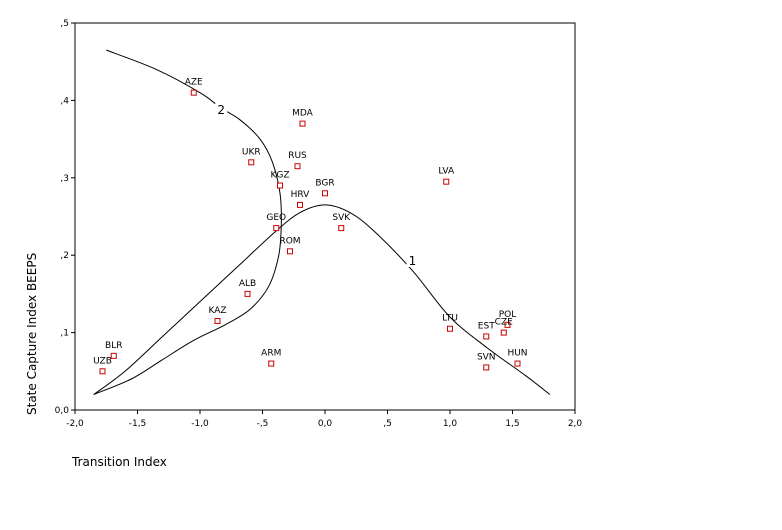 This screenshot has height=530, width=782. Describe the element at coordinates (325, 193) in the screenshot. I see `point-marker-bgr` at that location.